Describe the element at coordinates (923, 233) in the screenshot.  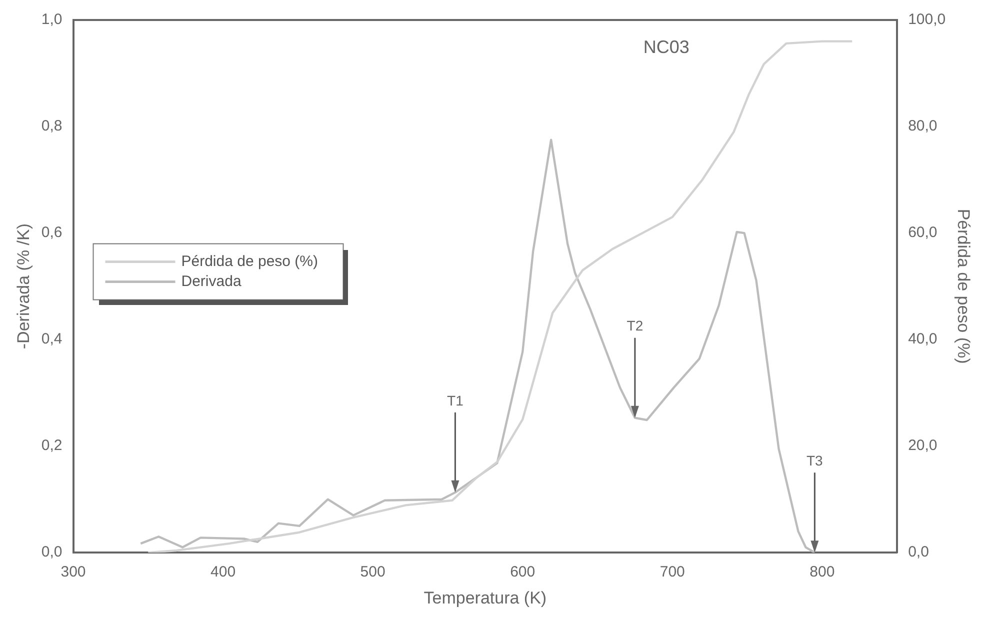
I see `y2-tick-label: 60,0` at that location.